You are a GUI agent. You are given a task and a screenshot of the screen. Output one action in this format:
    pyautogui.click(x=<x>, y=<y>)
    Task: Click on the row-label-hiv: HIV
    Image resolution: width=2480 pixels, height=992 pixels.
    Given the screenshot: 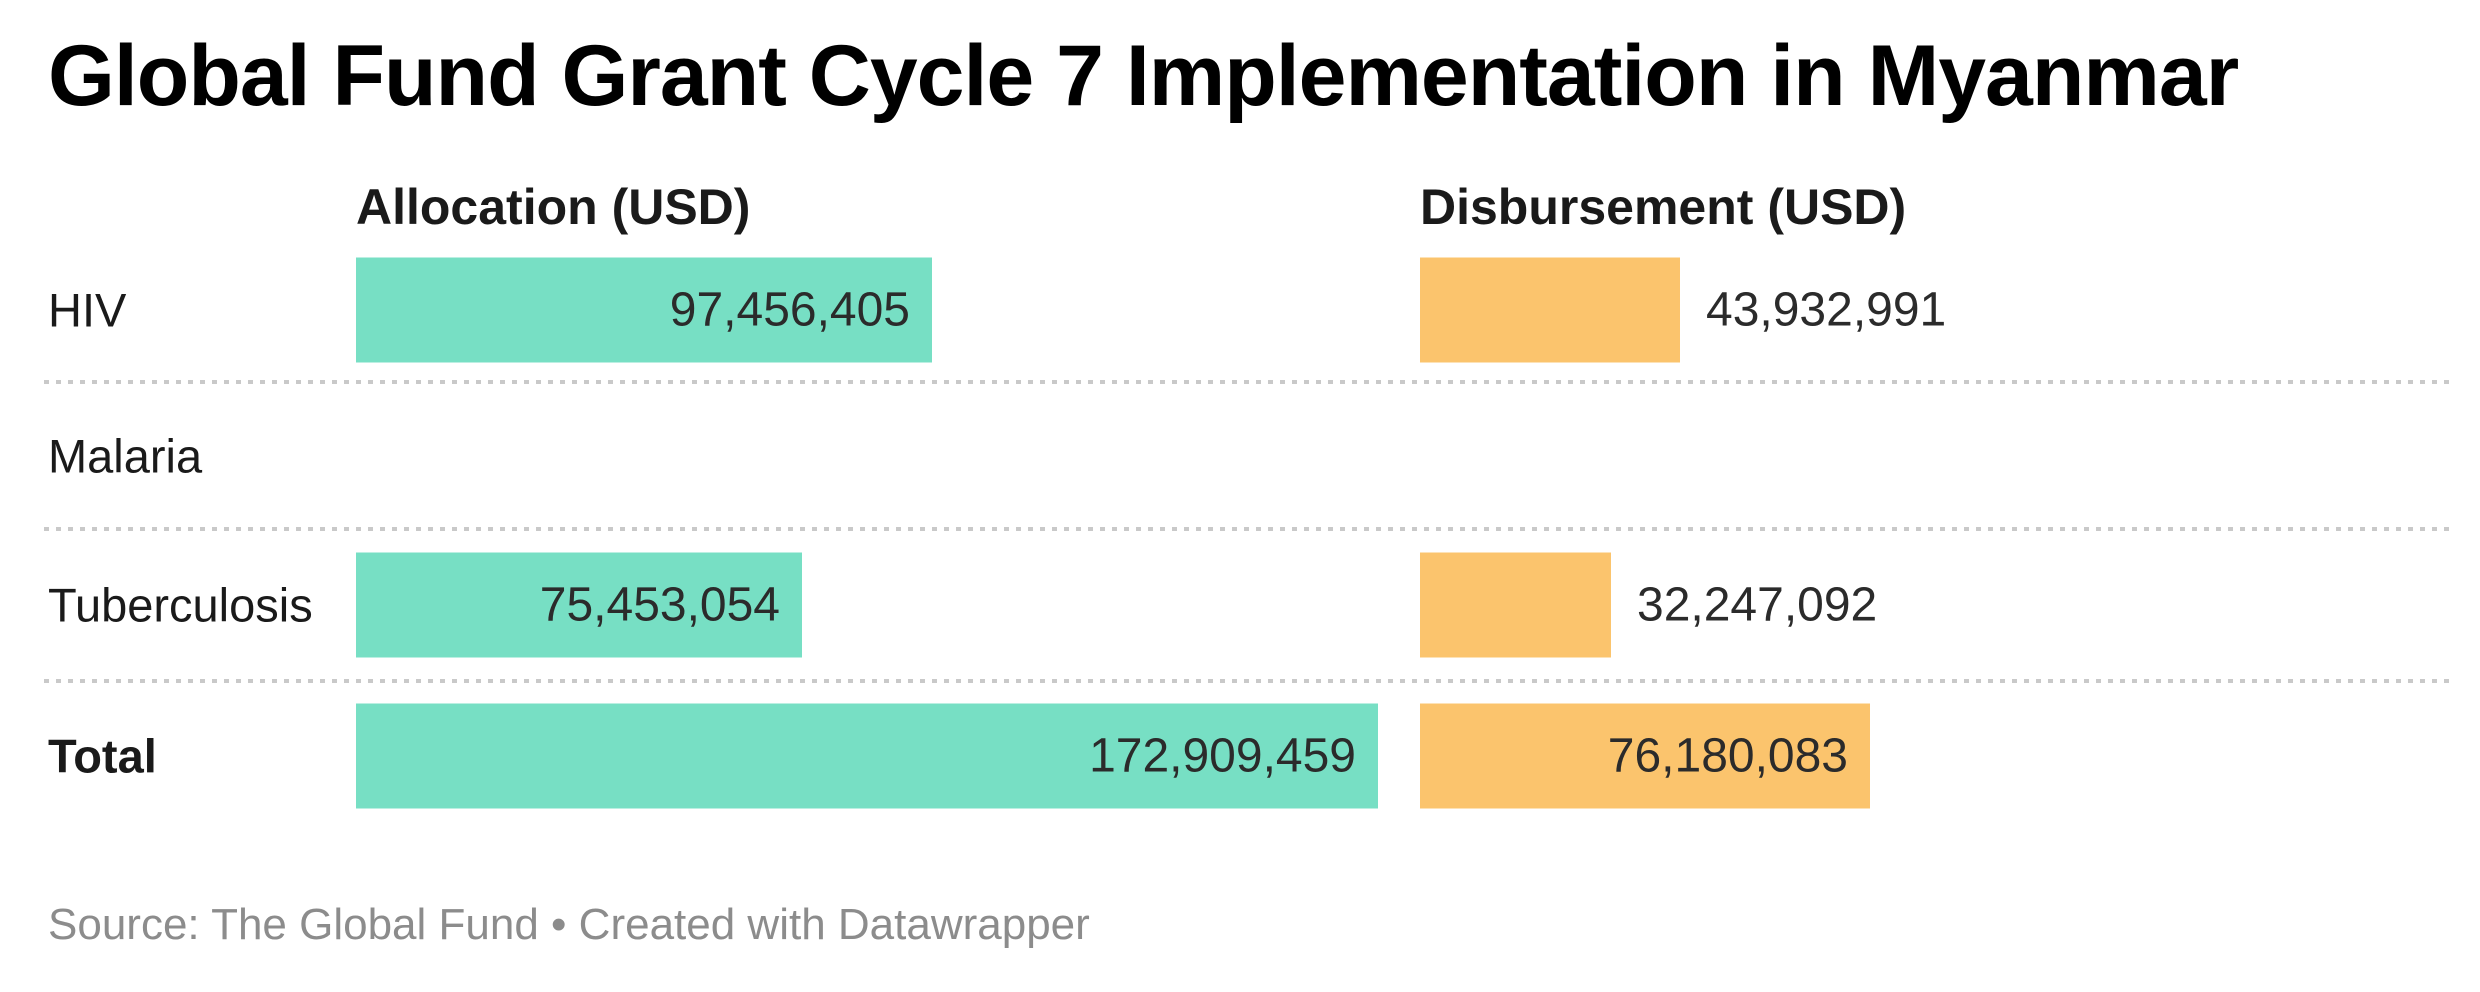 What is the action you would take?
    pyautogui.click(x=87, y=310)
    